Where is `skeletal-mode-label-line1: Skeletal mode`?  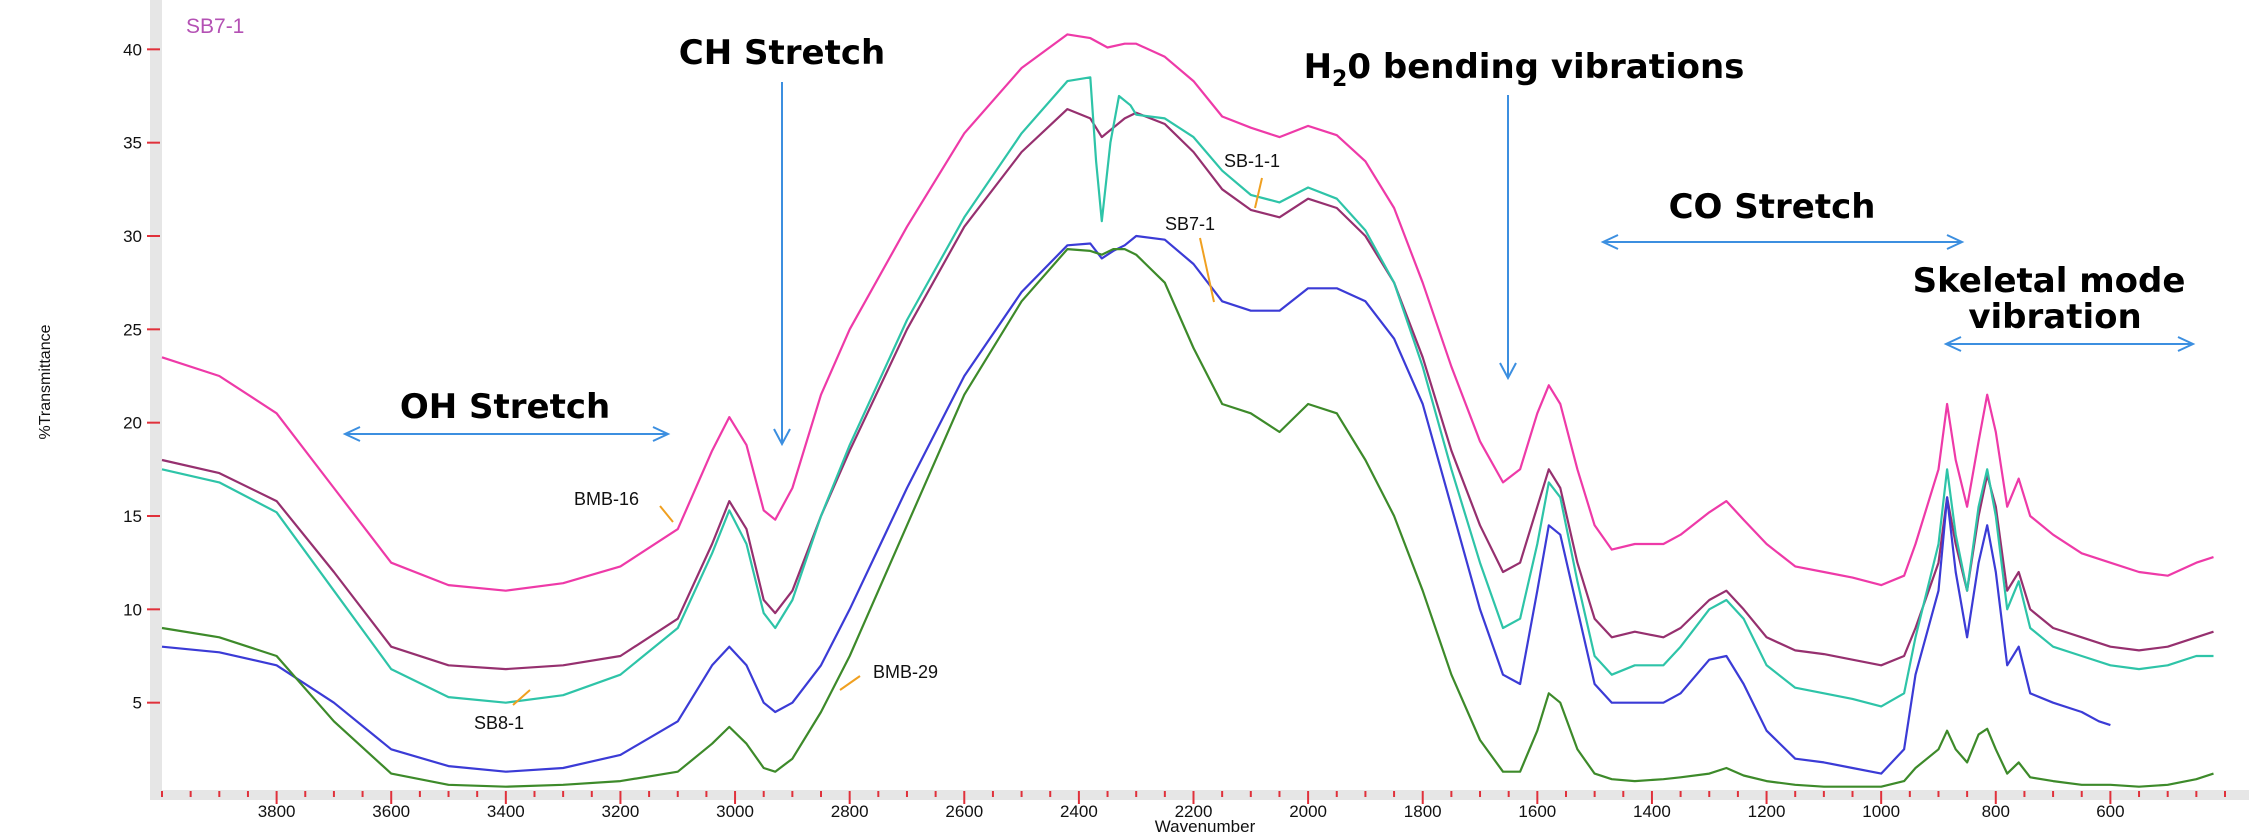
skeletal-mode-label-line1: Skeletal mode is located at coordinates (2049, 281).